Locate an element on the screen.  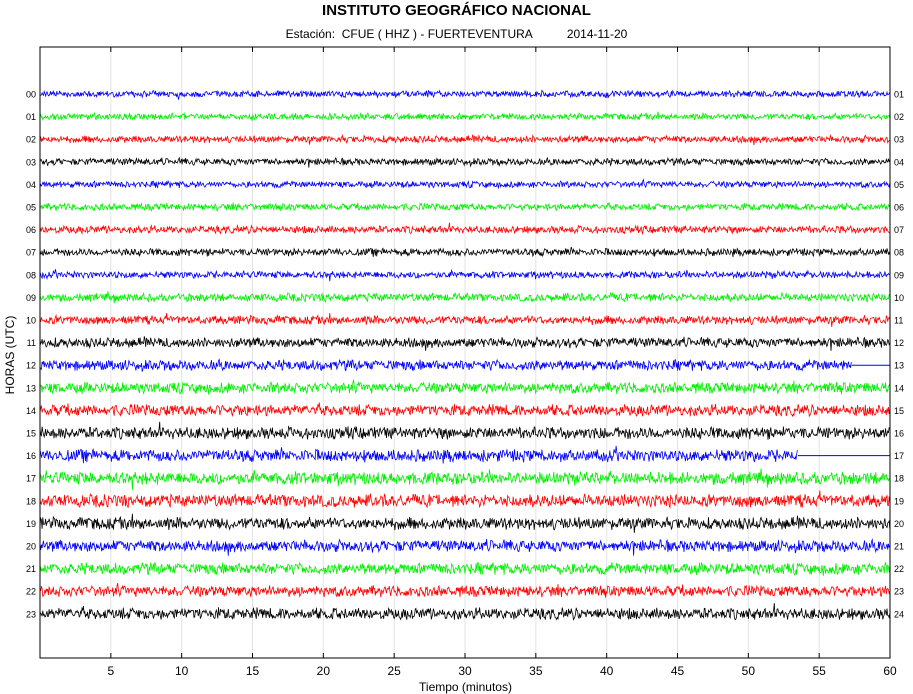
left-hour-label-13: 13 is located at coordinates (31, 388).